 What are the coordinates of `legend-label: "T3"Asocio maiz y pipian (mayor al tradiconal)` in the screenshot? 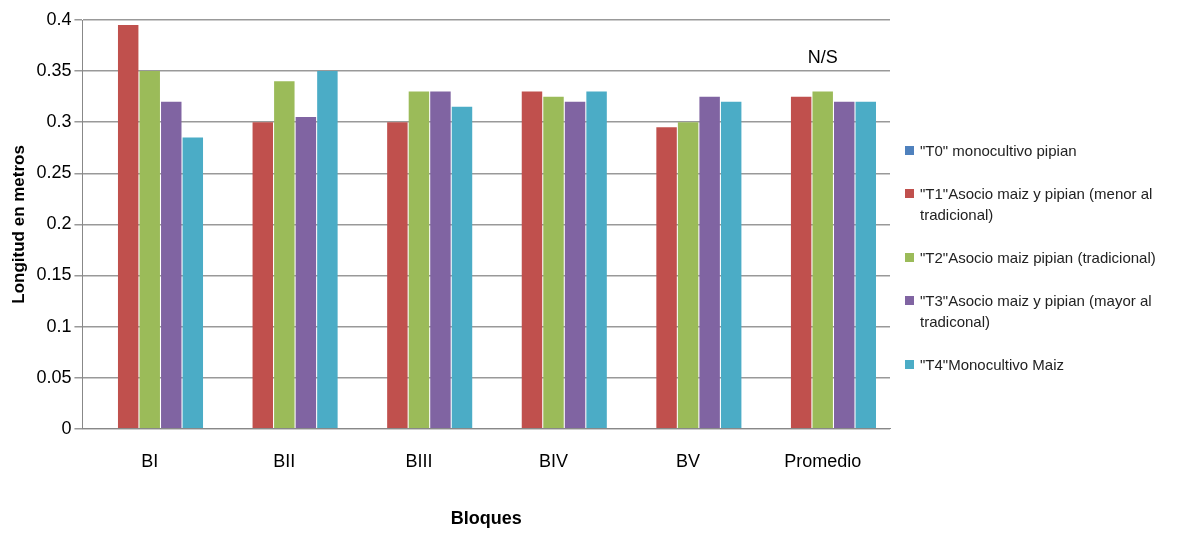 It's located at (1036, 311).